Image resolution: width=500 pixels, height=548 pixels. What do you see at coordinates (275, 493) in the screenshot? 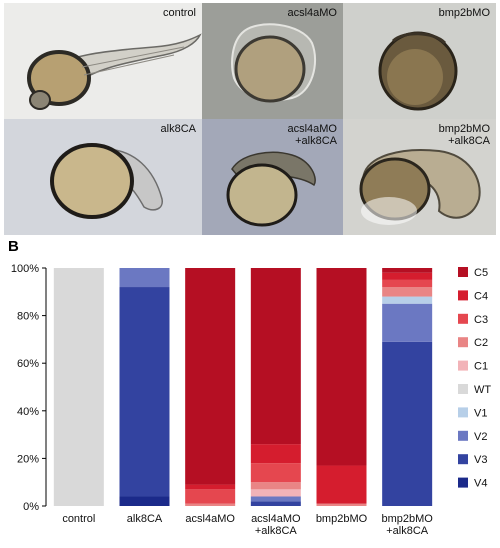
I see `bar-segment-c1` at bounding box center [275, 493].